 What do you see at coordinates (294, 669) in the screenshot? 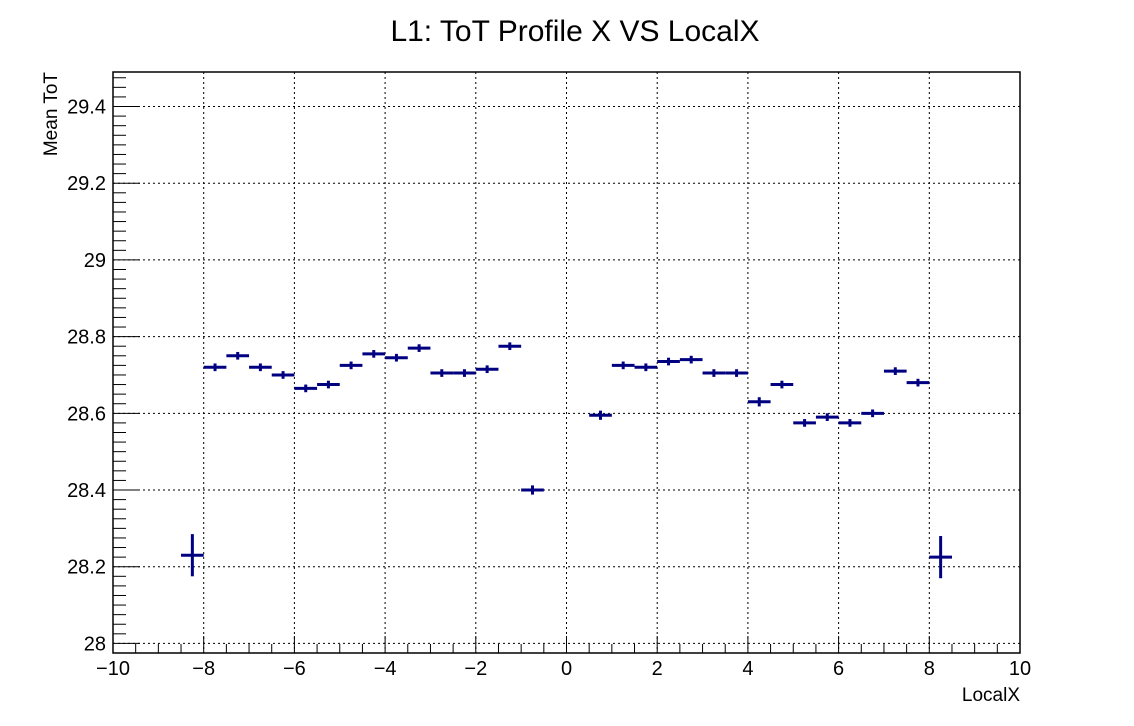
I see `x-tick-label: −6` at bounding box center [294, 669].